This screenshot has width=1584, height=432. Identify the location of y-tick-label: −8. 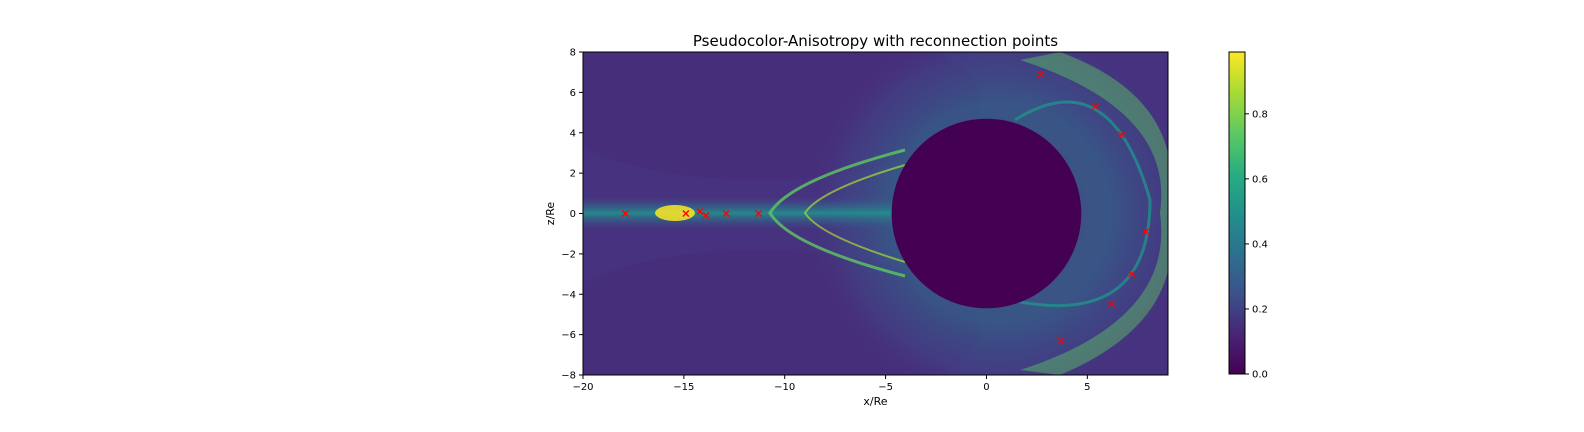
(568, 376).